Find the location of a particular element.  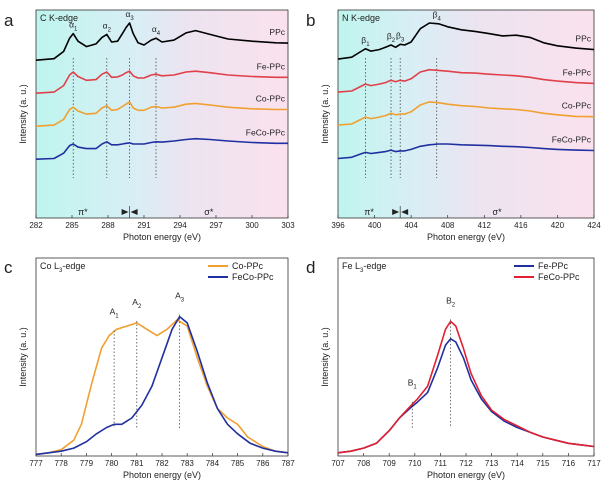

x-tick-label: 303 is located at coordinates (288, 225).